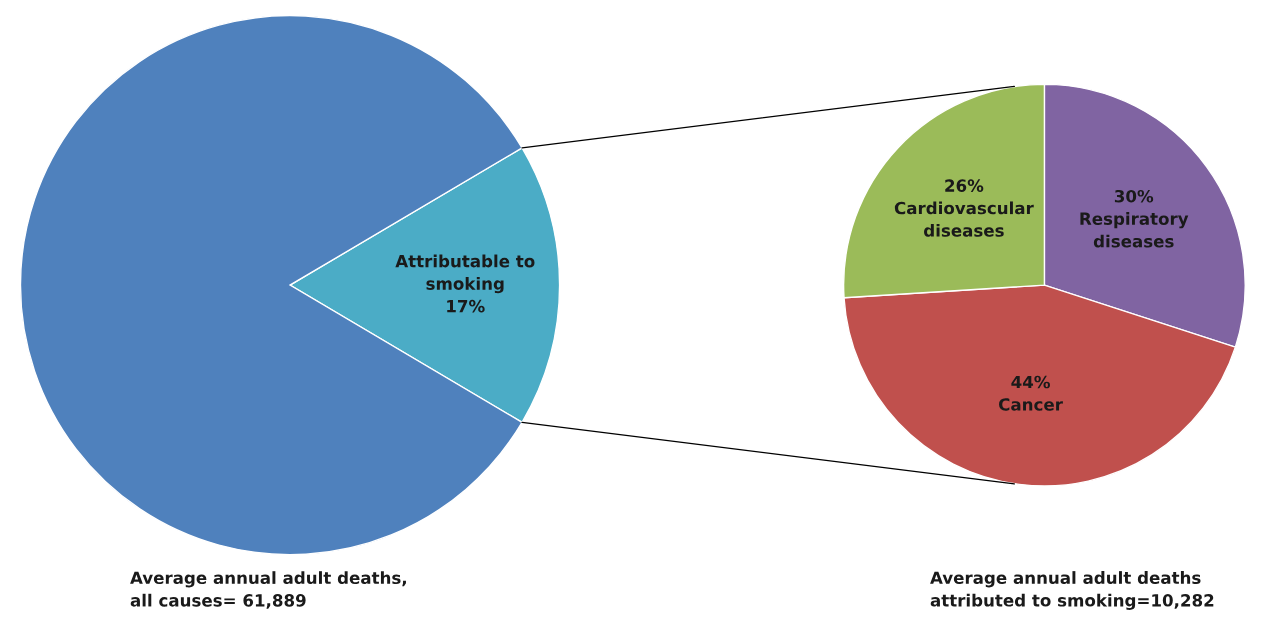  Describe the element at coordinates (1031, 404) in the screenshot. I see `slice-label: Cancer` at that location.